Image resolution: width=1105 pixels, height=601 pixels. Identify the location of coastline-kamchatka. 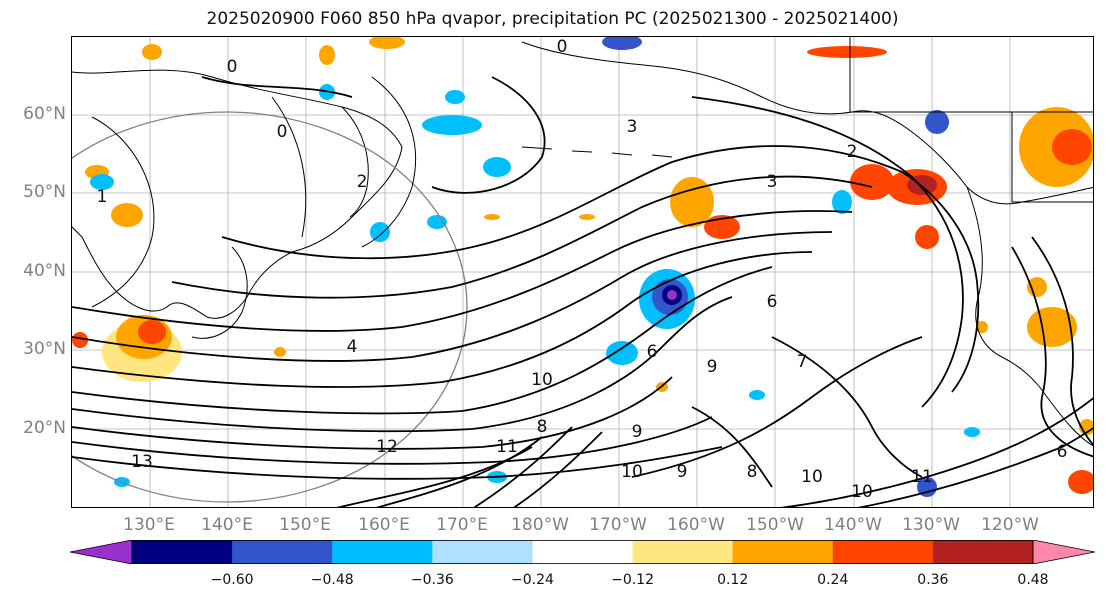
(355, 162).